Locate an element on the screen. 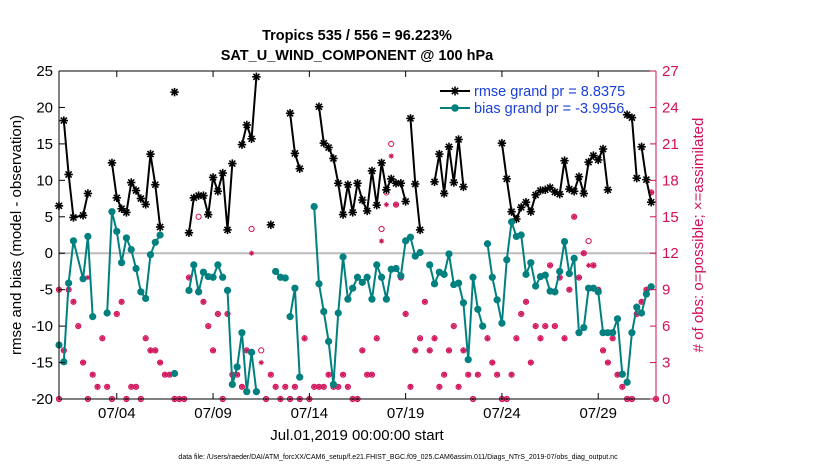 This screenshot has height=470, width=830. x-tick-label: 07/14 is located at coordinates (310, 413).